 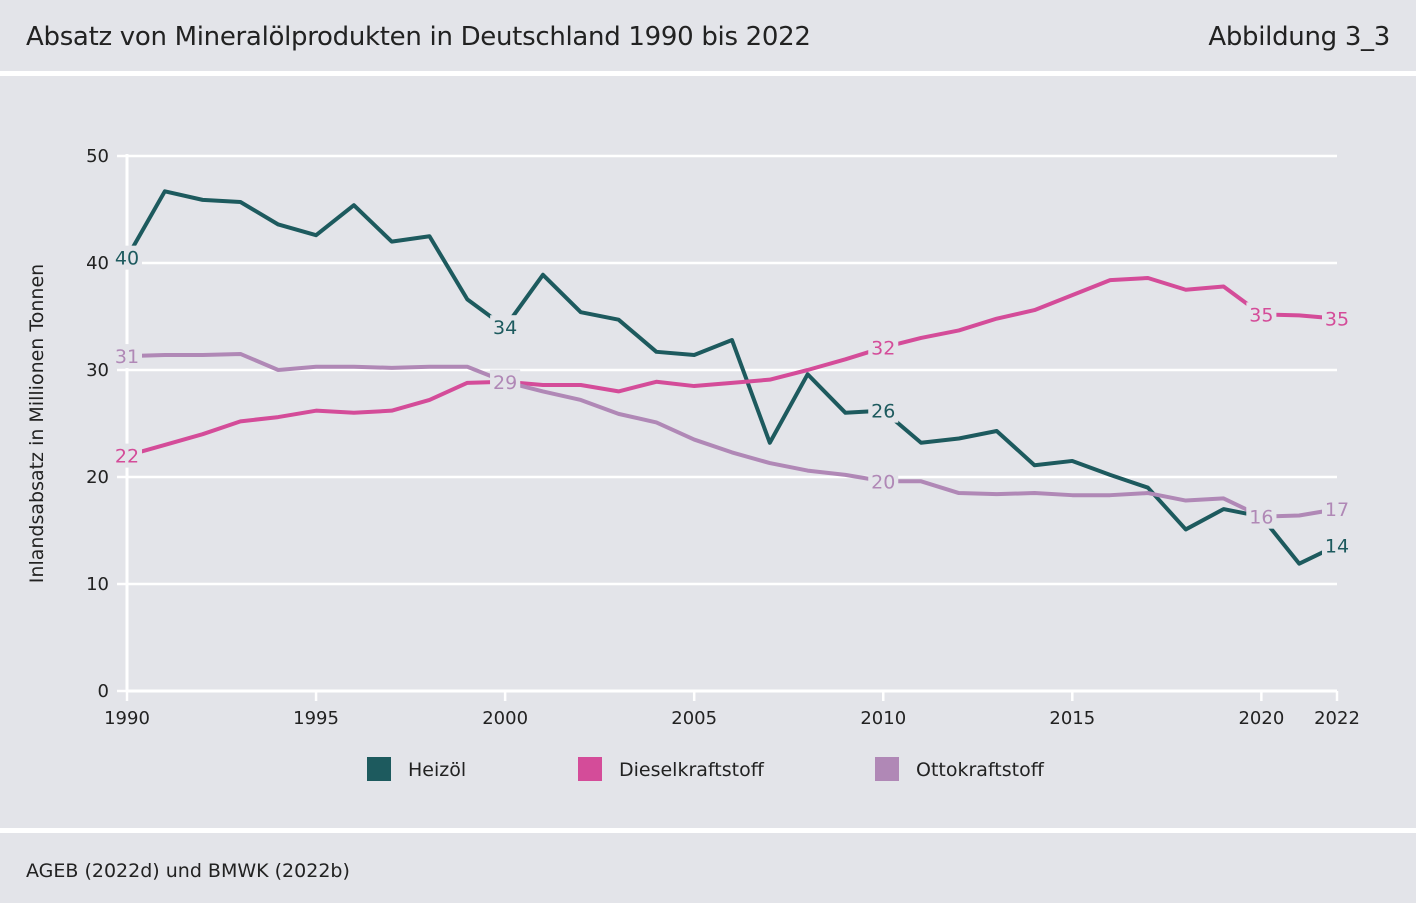 I want to click on y-tick-label: 20, so click(x=97, y=477).